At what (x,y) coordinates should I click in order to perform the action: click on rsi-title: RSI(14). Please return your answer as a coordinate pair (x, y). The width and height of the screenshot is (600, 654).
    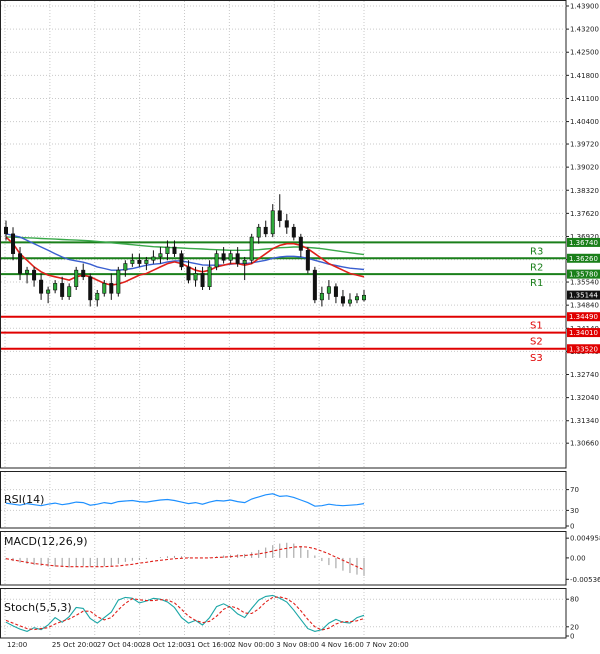
    Looking at the image, I should click on (24, 499).